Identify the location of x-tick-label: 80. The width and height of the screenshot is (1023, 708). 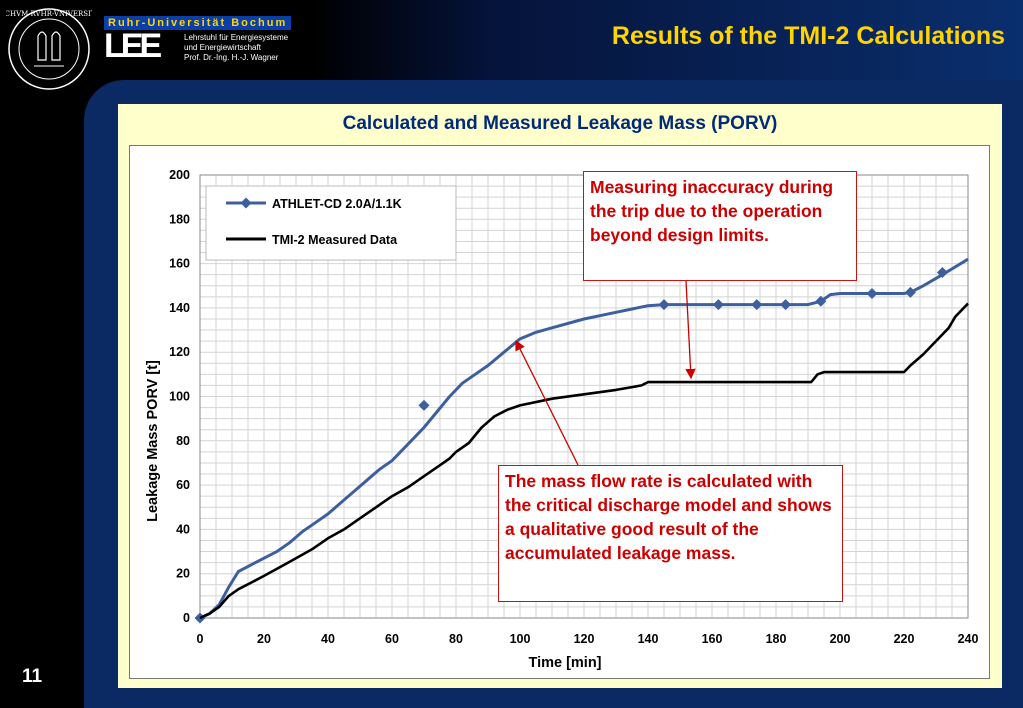
(456, 639).